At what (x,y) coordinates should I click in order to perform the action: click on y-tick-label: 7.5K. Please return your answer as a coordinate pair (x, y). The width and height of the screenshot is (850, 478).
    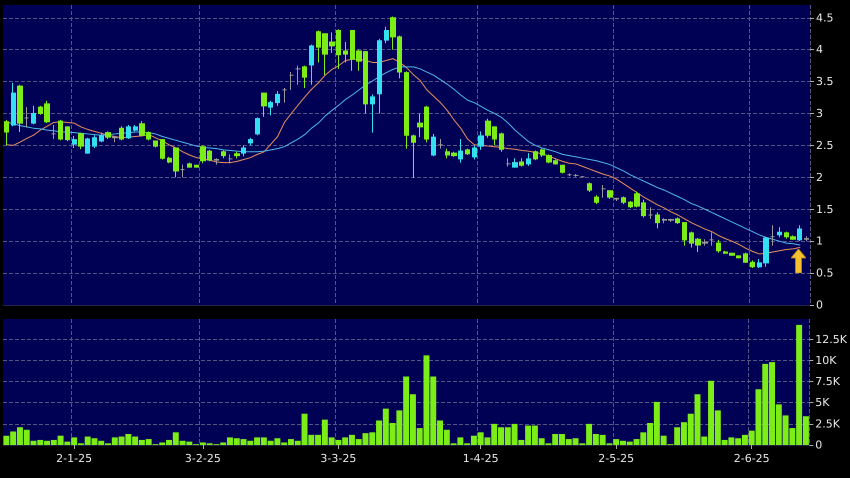
    Looking at the image, I should click on (828, 381).